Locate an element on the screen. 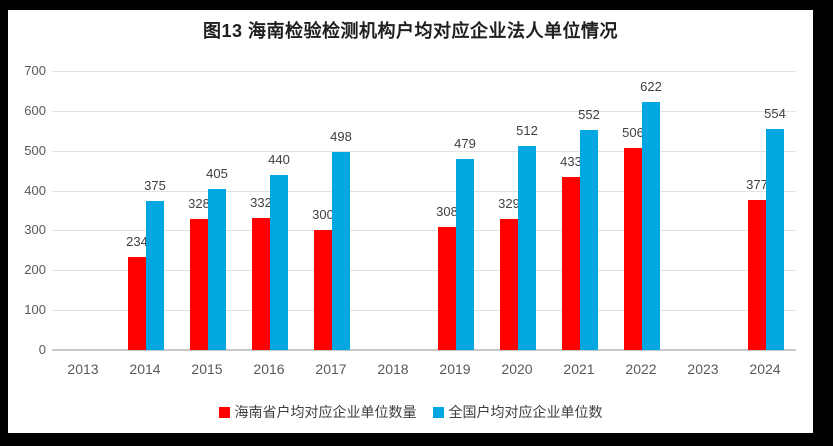 The image size is (833, 446). bar-label-hainan-2015: 328 is located at coordinates (199, 204).